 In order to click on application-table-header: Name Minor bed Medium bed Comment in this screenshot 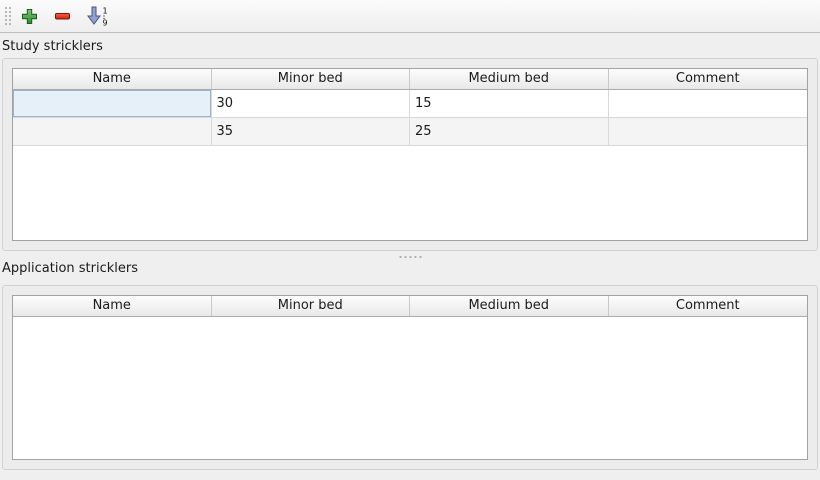, I will do `click(410, 306)`.